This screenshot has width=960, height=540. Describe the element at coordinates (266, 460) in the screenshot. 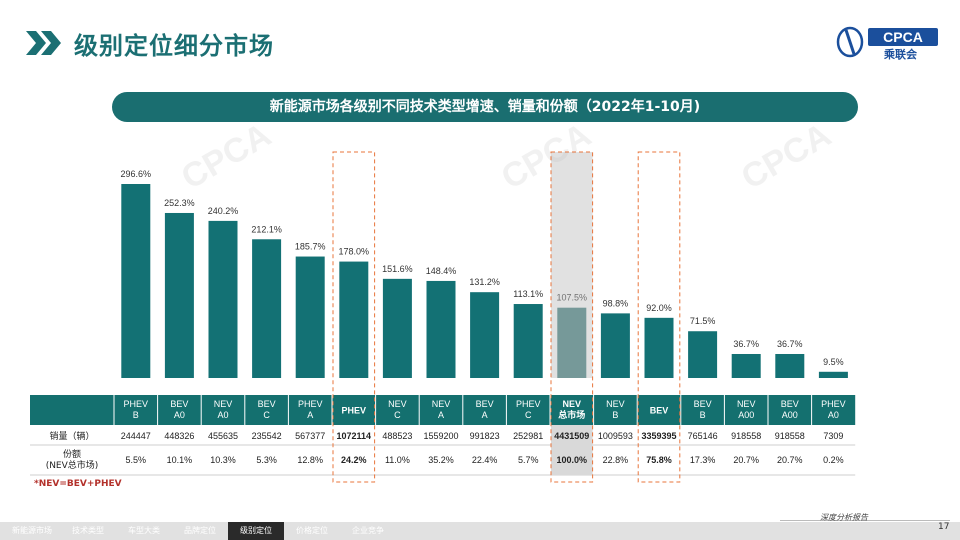

I see `table-cell-share: 5.3%` at that location.